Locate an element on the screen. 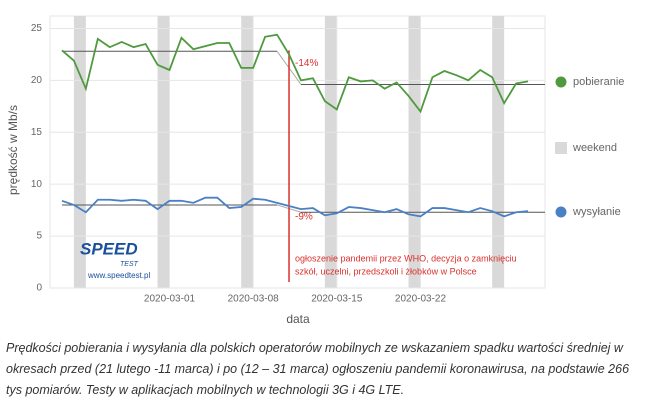 This screenshot has width=655, height=415. logo-subtitle: TEST is located at coordinates (129, 264).